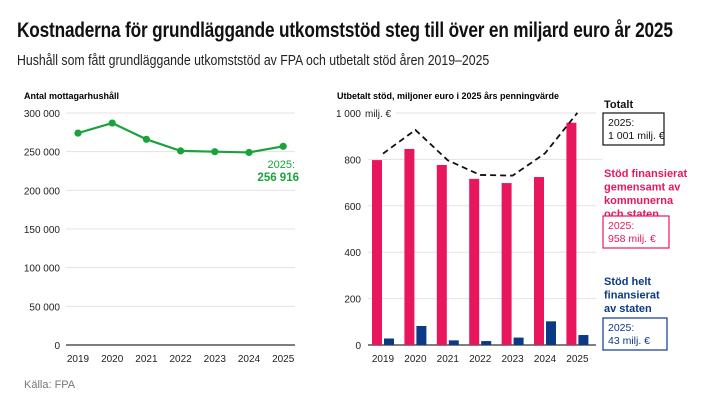 Image resolution: width=720 pixels, height=405 pixels. What do you see at coordinates (281, 165) in the screenshot?
I see `annotation-label: 2025:` at bounding box center [281, 165].